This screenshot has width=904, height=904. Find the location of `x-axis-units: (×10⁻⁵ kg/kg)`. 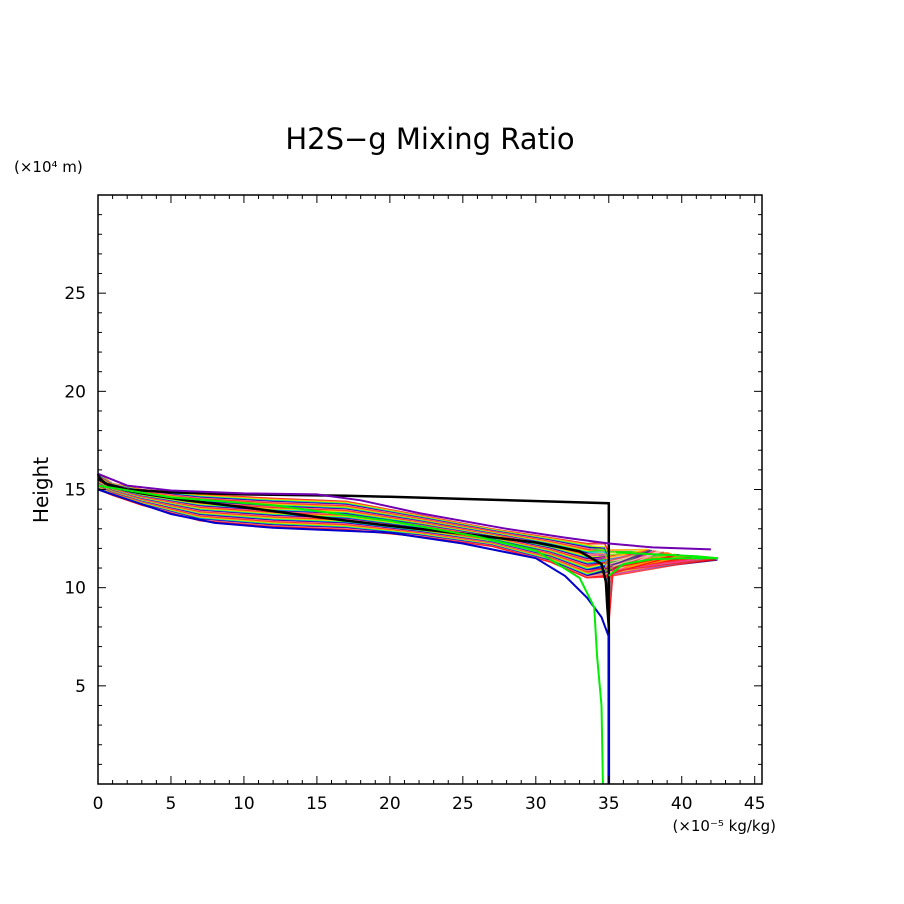

x-axis-units: (×10⁻⁵ kg/kg) is located at coordinates (724, 826).